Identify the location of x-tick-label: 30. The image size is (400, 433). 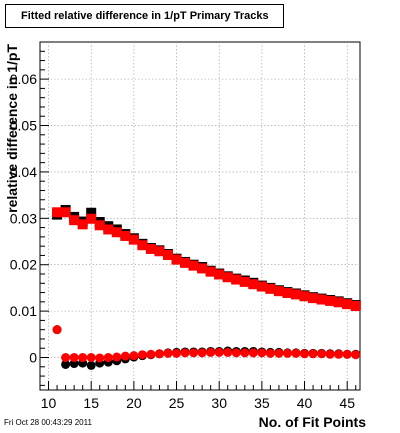
(219, 403).